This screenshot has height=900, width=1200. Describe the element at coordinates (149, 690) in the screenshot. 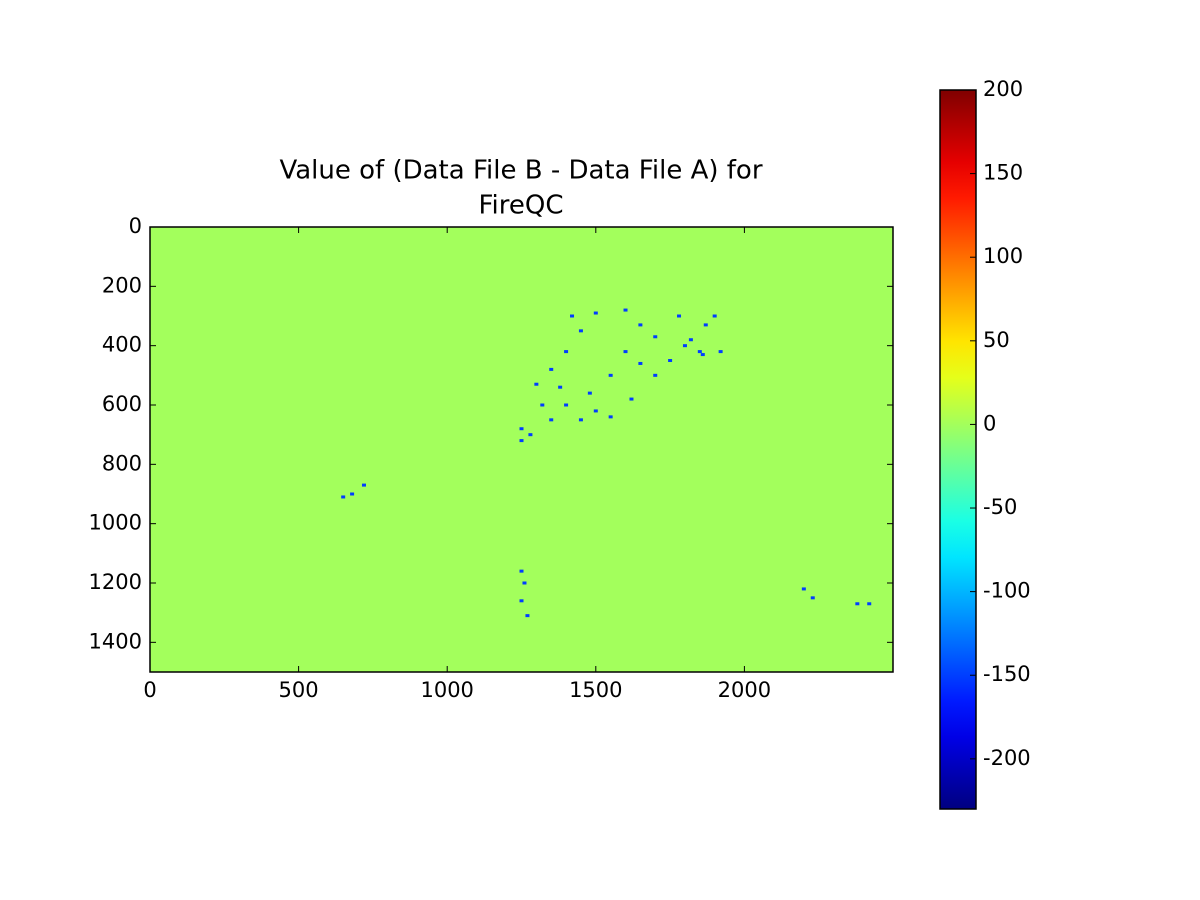

I see `x-tick-label: 0` at that location.